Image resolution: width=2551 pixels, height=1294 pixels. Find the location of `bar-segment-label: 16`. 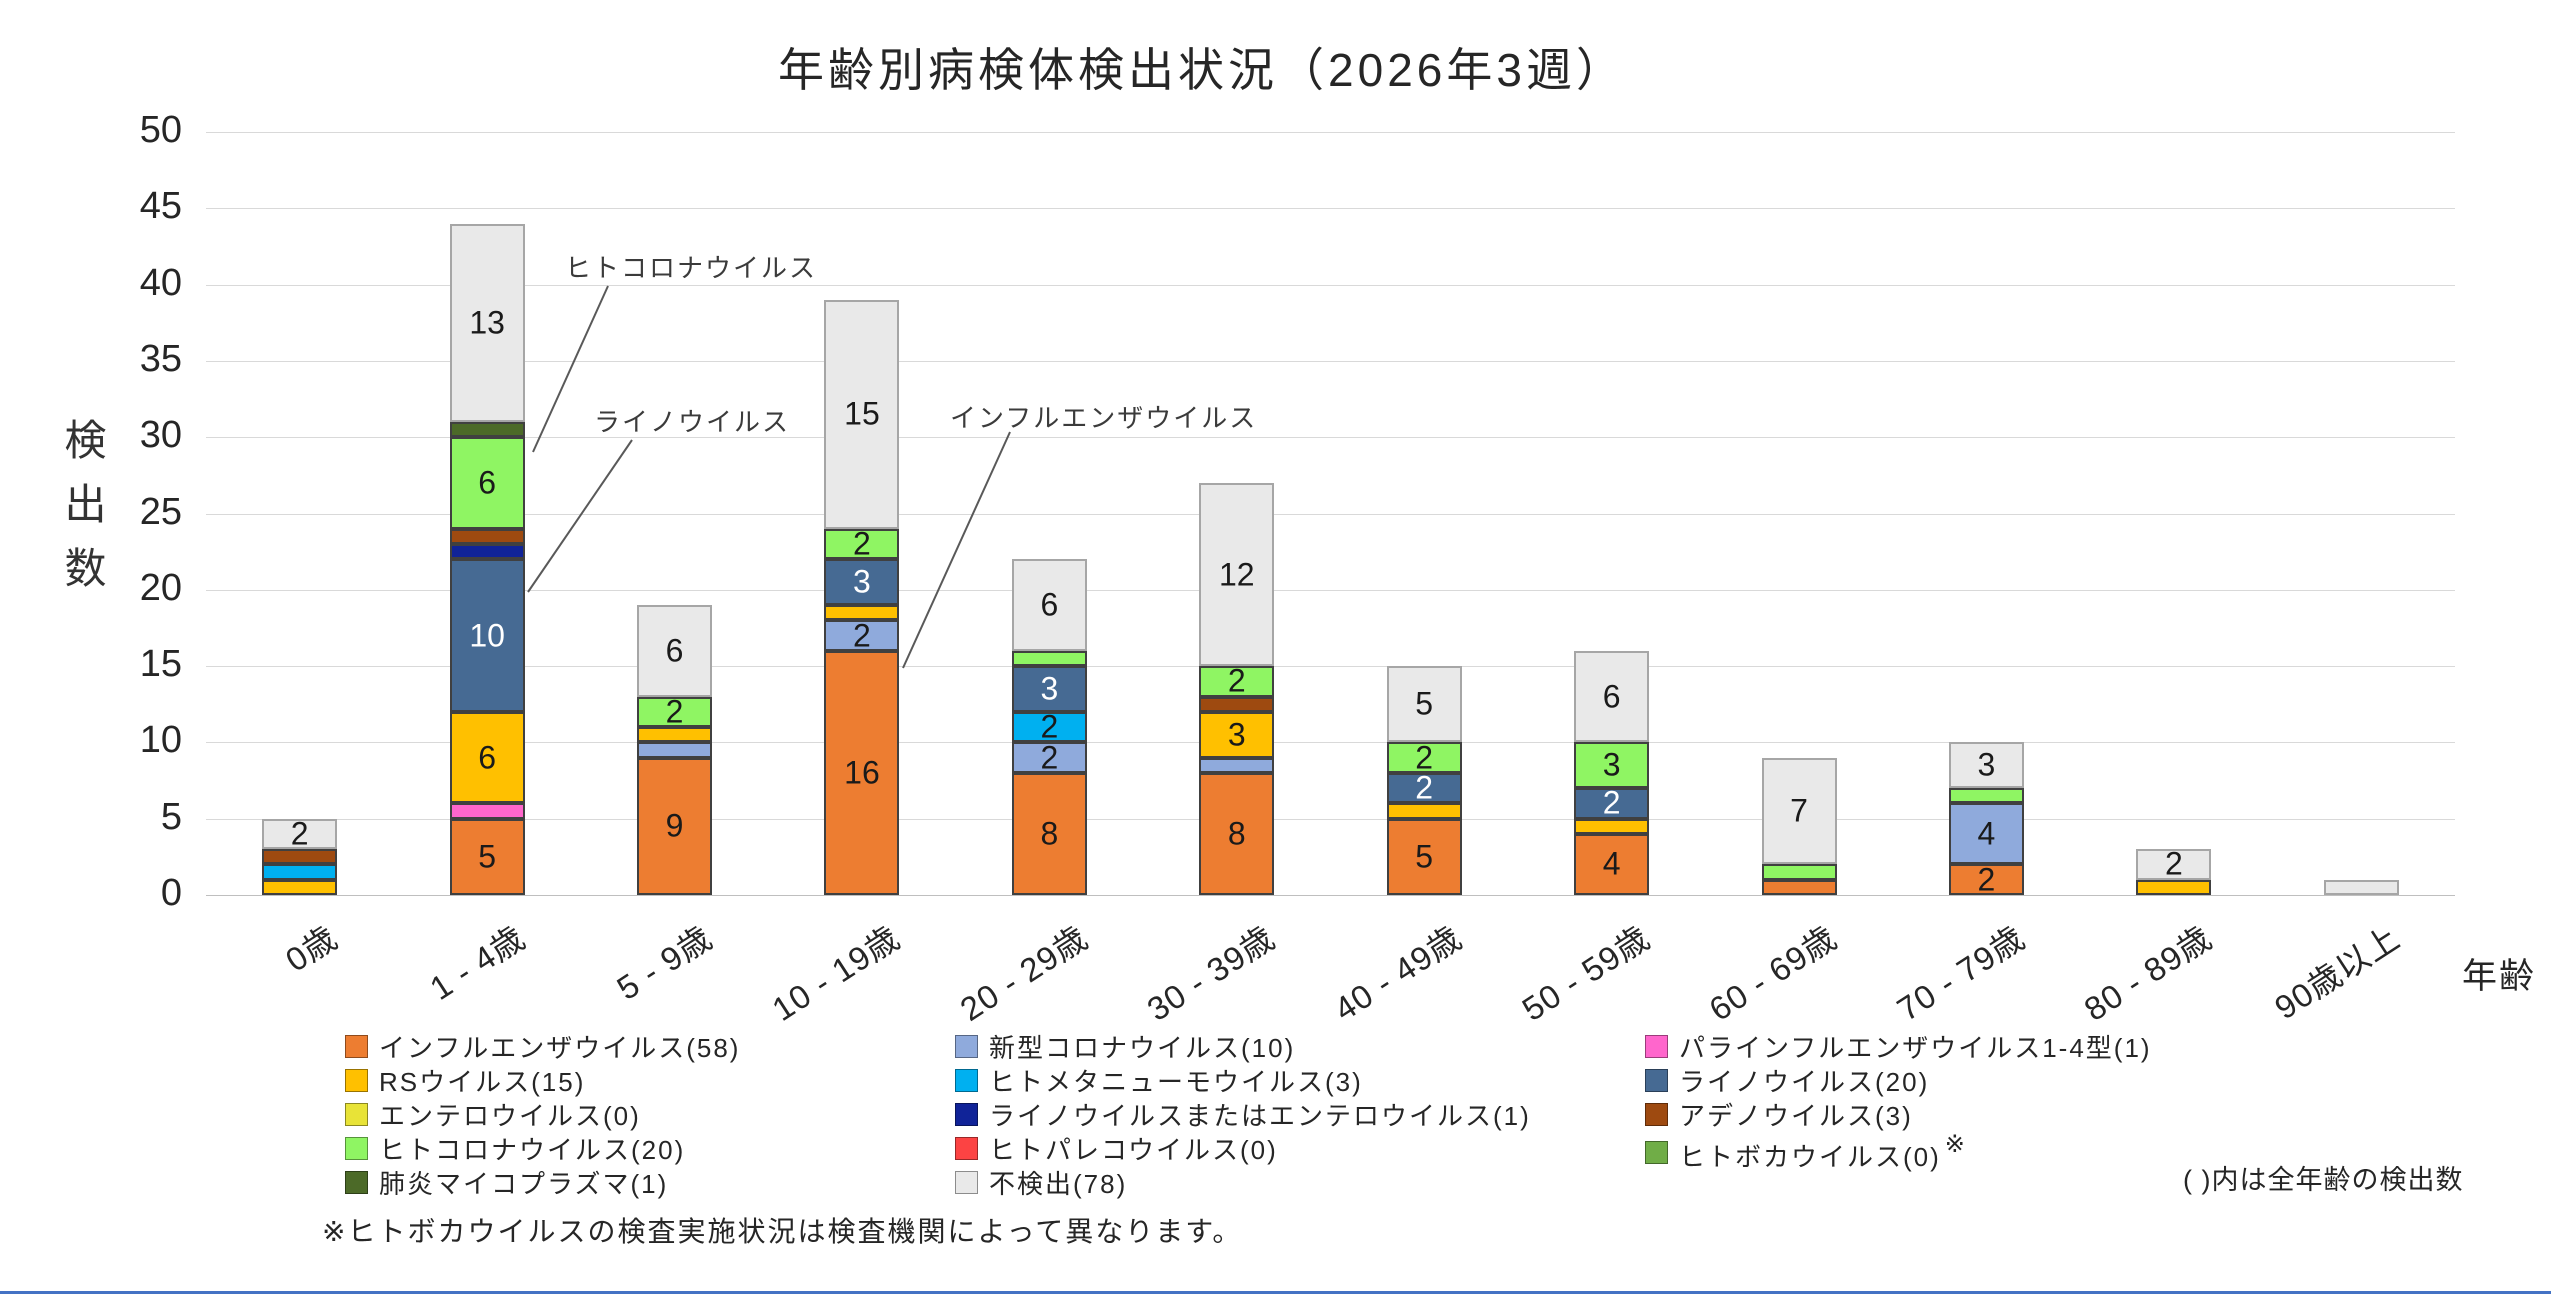

bar-segment-label: 16 is located at coordinates (862, 772).